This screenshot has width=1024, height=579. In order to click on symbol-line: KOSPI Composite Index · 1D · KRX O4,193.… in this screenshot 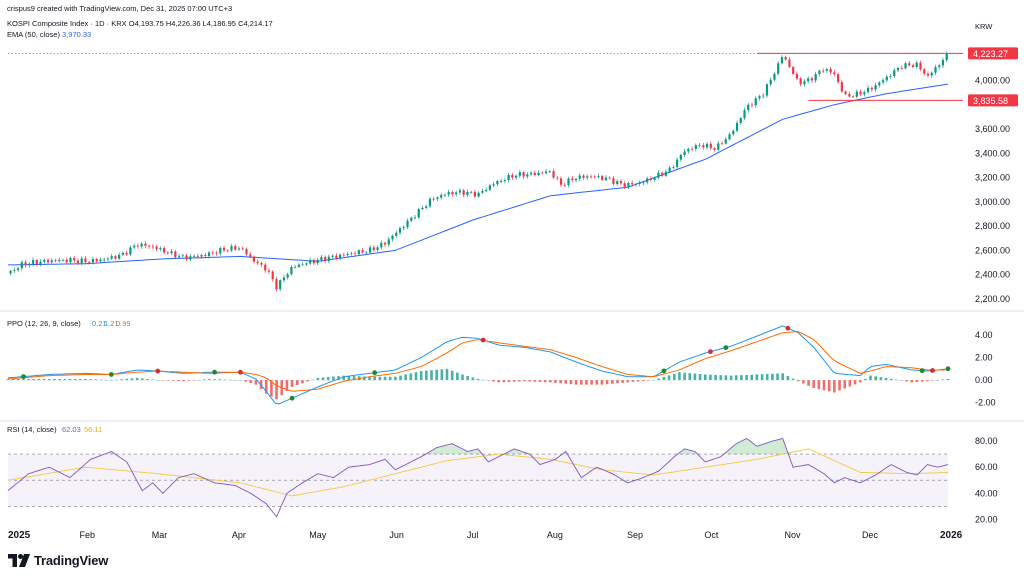, I will do `click(140, 23)`.